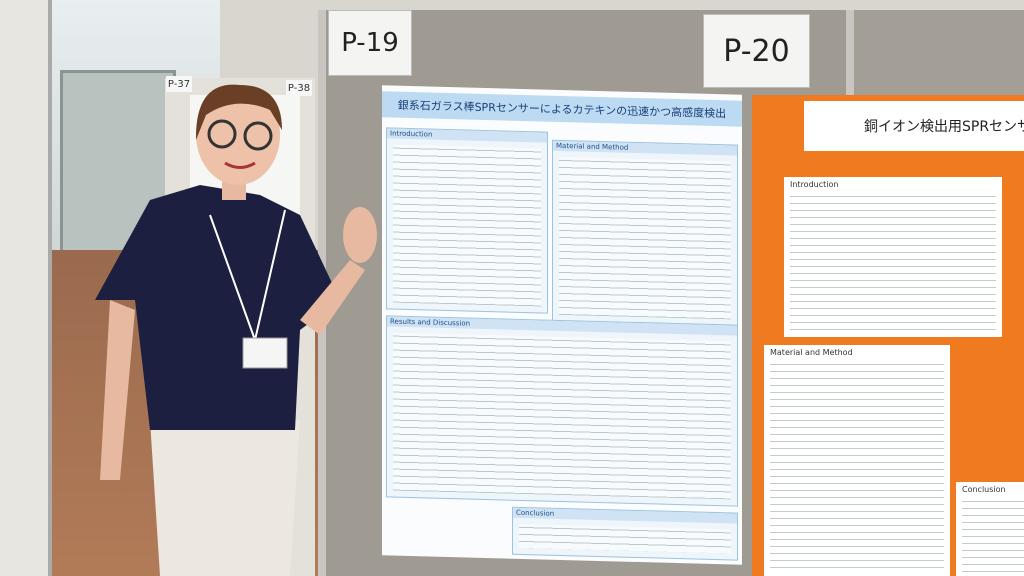 The width and height of the screenshot is (1024, 576). What do you see at coordinates (217, 307) in the screenshot?
I see `shirt` at bounding box center [217, 307].